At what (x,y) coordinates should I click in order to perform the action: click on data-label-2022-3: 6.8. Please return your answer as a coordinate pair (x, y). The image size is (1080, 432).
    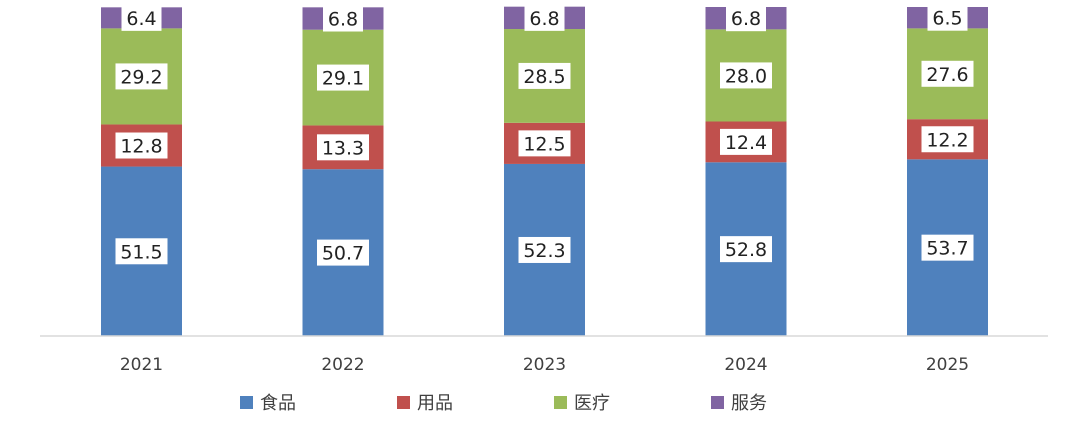
    Looking at the image, I should click on (343, 20).